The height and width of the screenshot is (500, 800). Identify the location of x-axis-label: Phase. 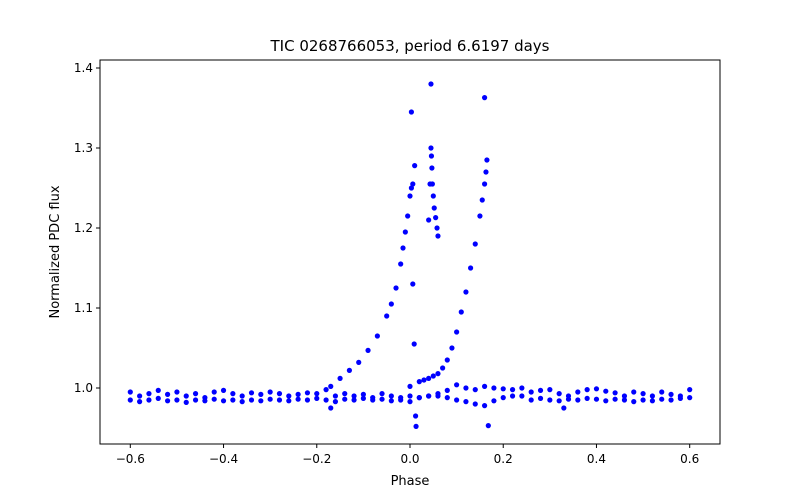
(410, 481).